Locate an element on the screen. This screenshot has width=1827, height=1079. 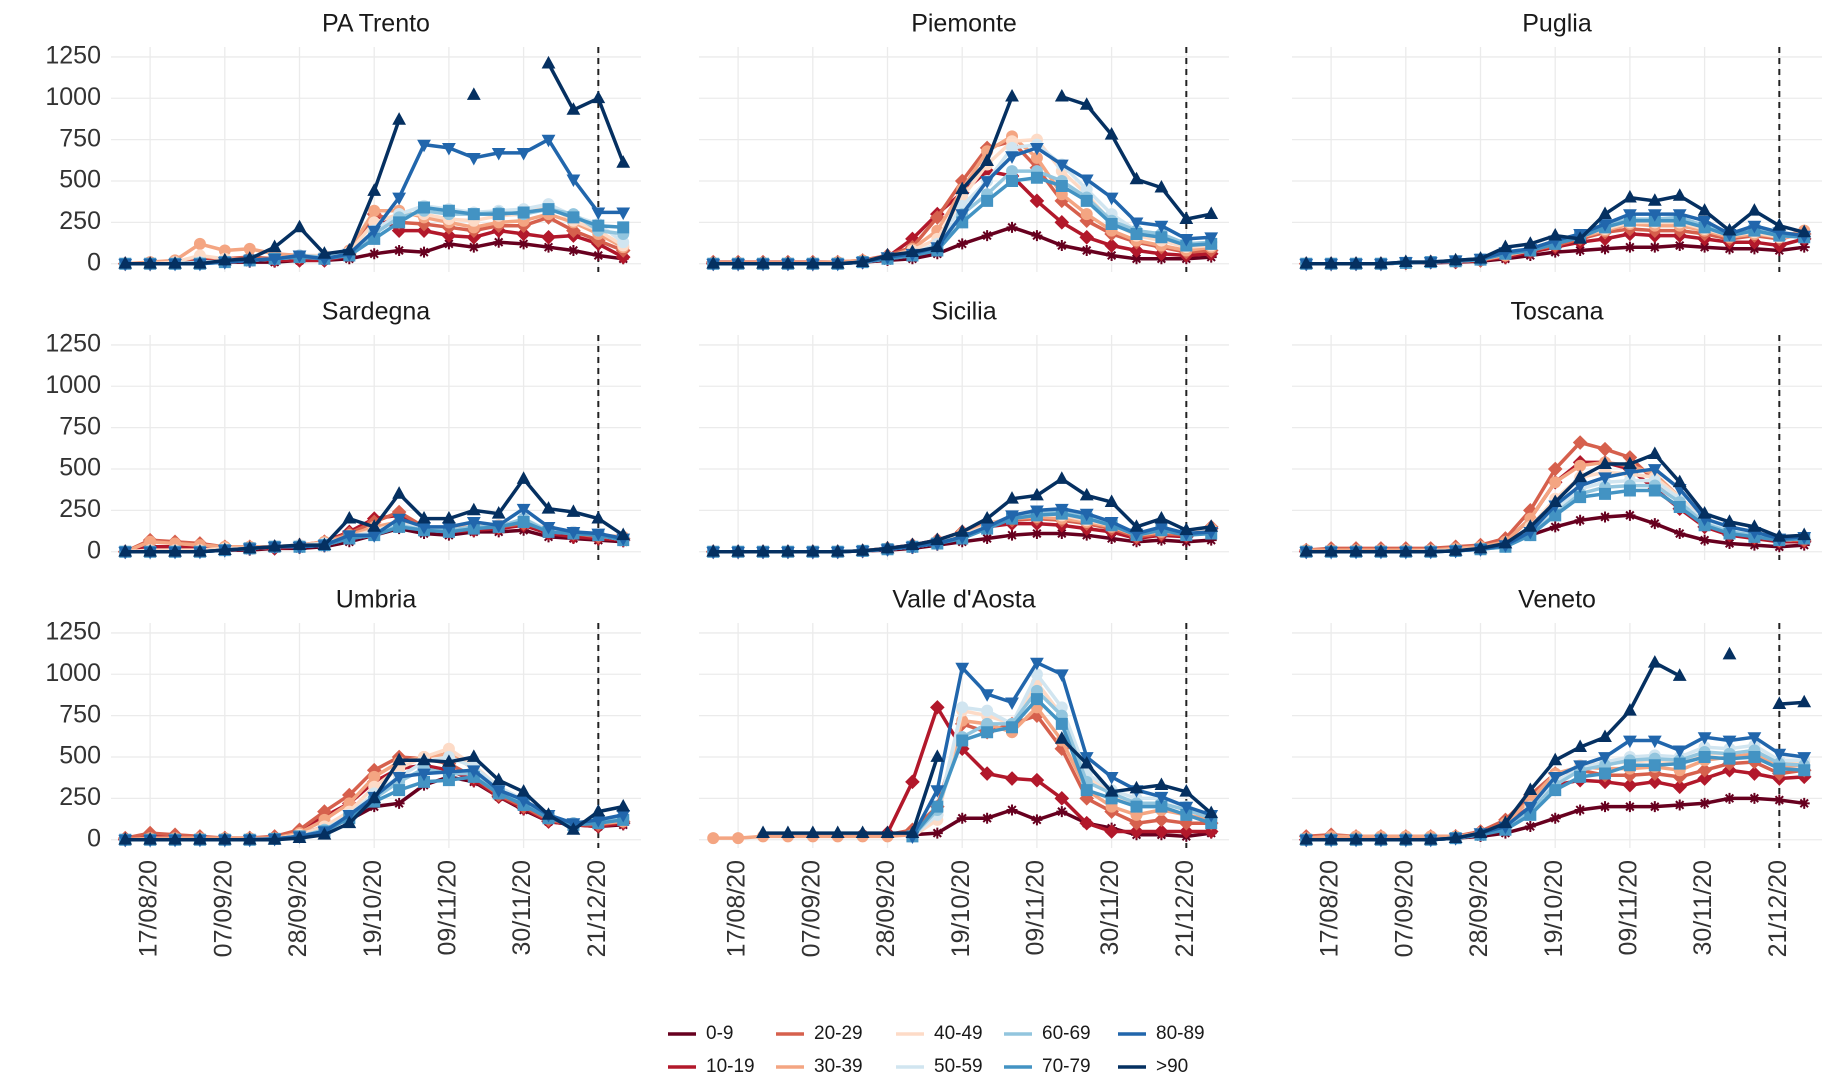
panel-title: Umbria is located at coordinates (376, 600).